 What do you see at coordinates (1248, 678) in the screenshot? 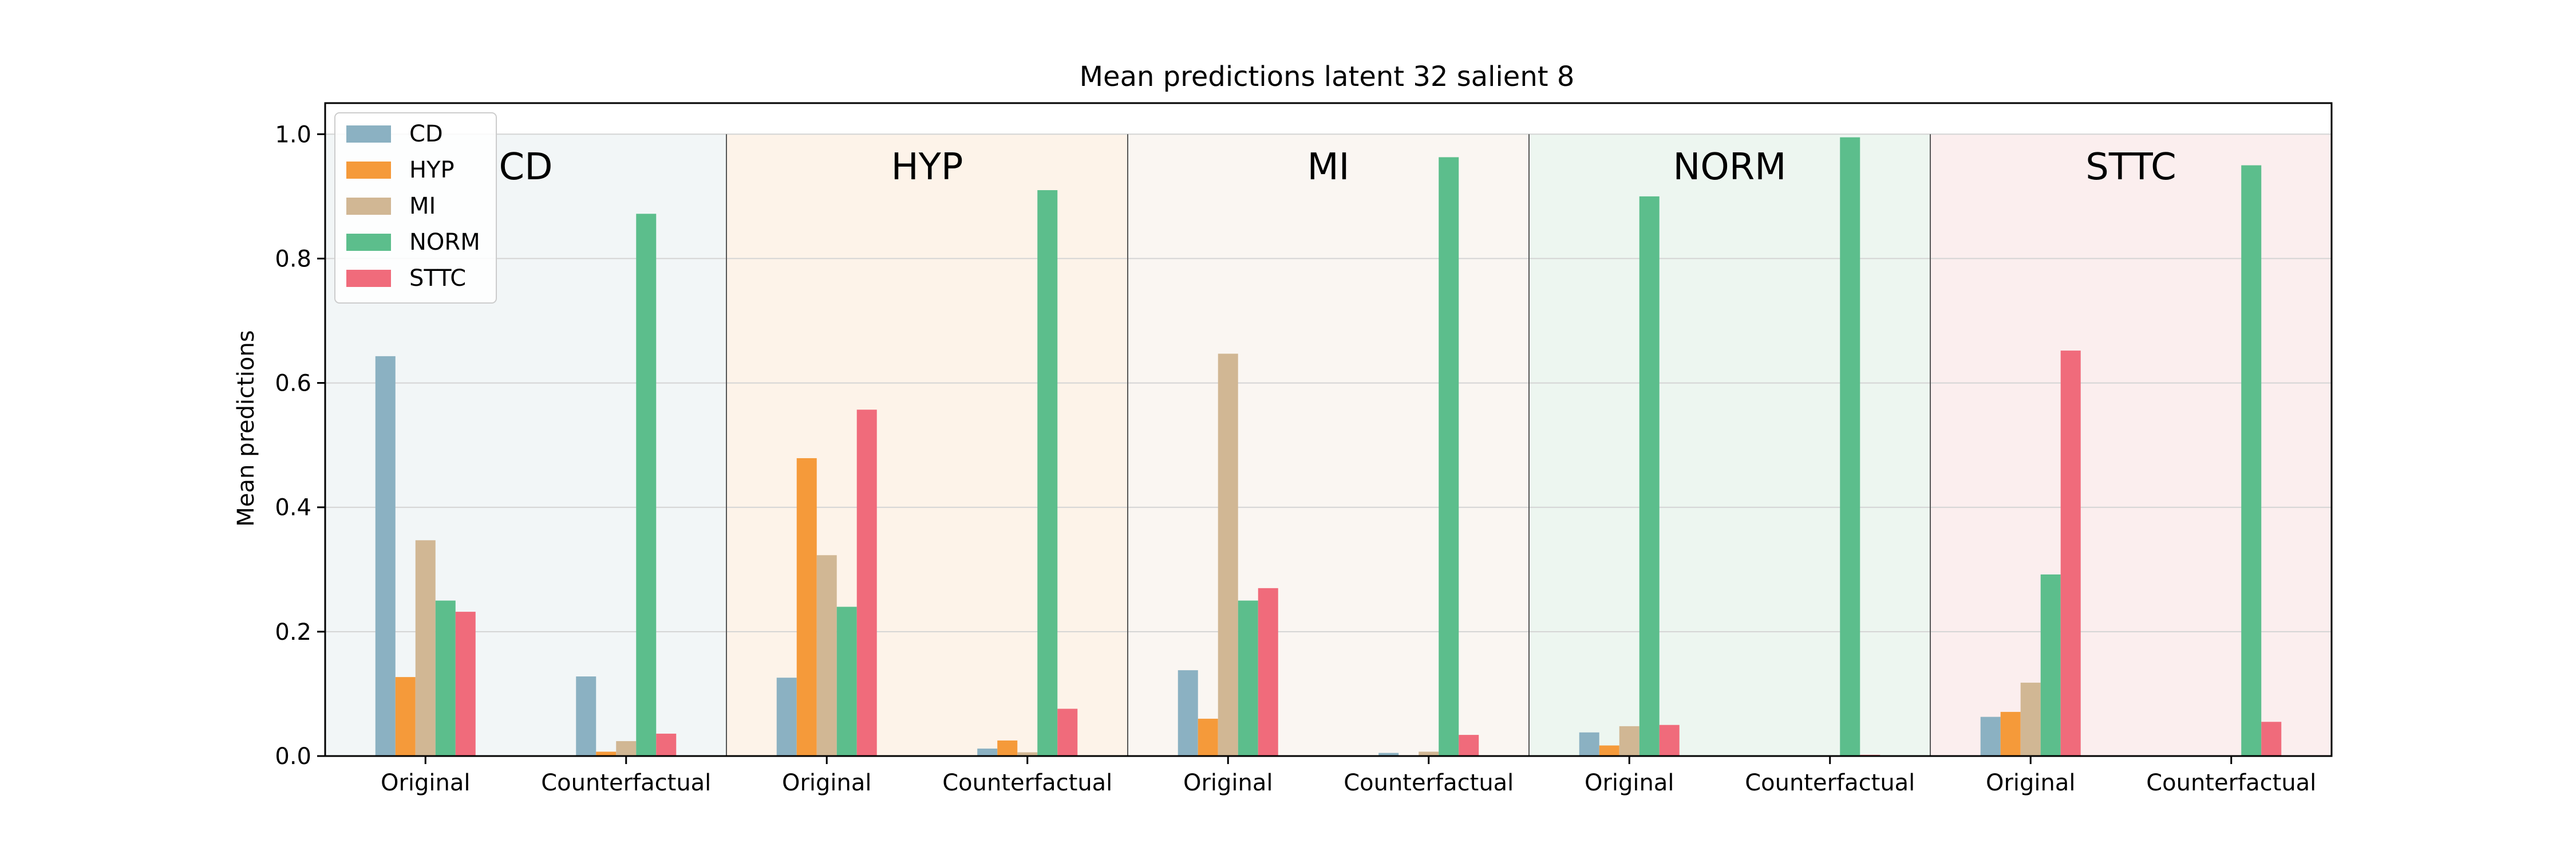
I see `bar-mi-original-norm` at bounding box center [1248, 678].